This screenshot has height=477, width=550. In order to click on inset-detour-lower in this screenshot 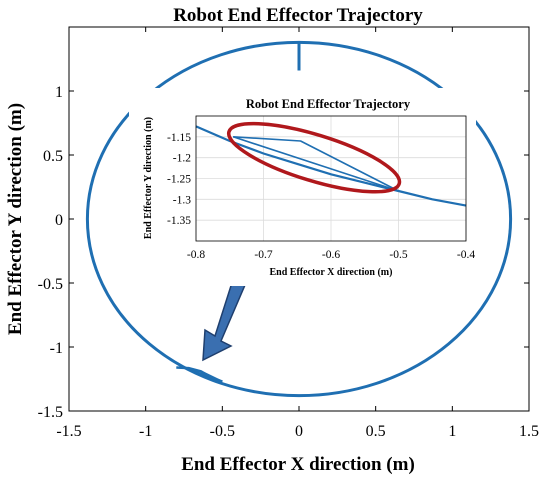, I will do `click(315, 164)`.